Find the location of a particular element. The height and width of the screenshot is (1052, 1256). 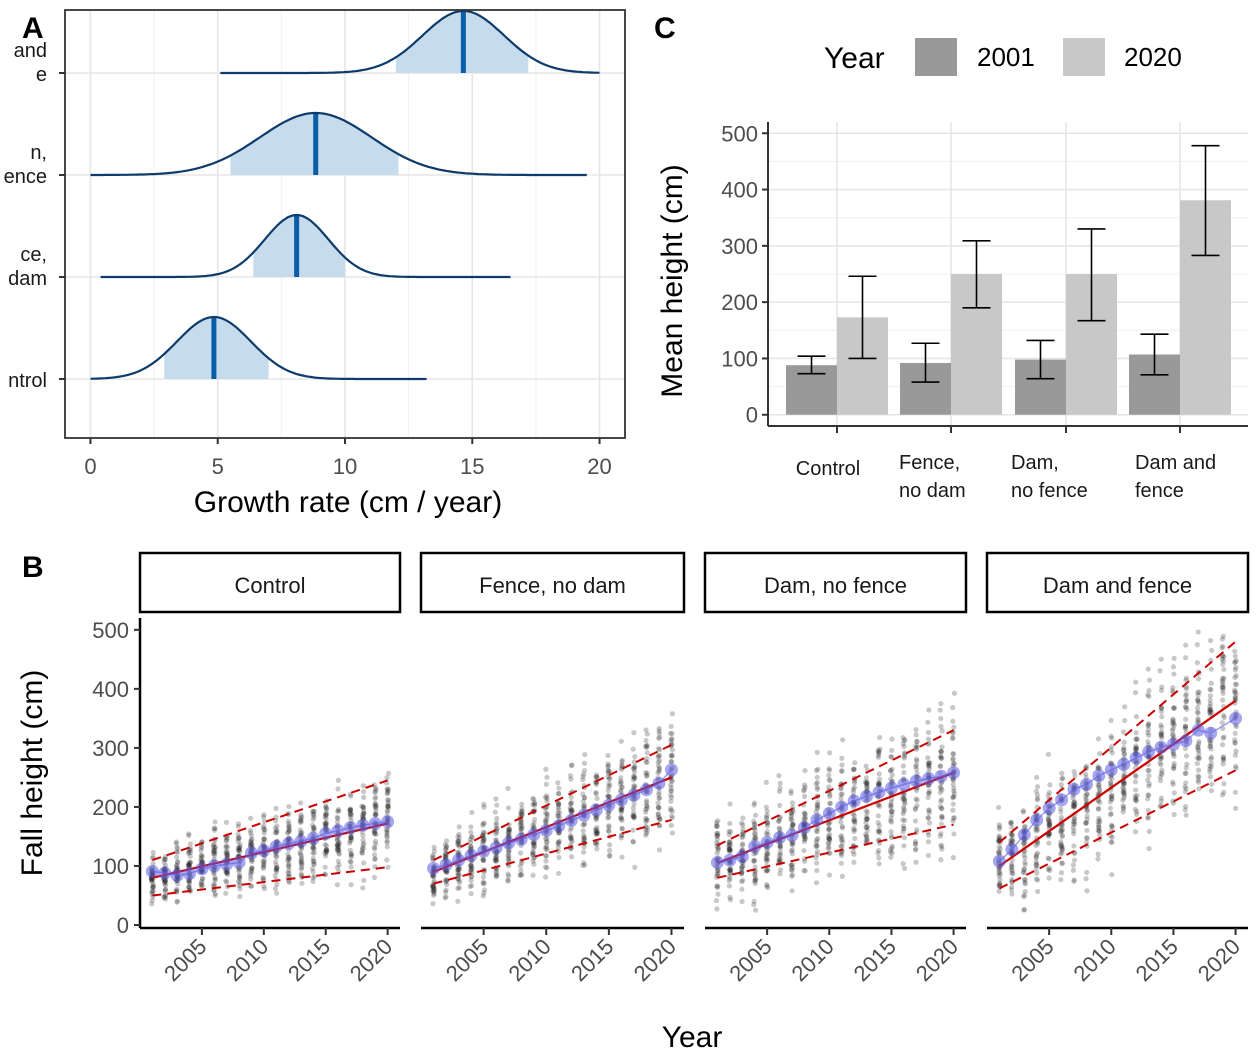

y-tick-label: 100 is located at coordinates (110, 866).